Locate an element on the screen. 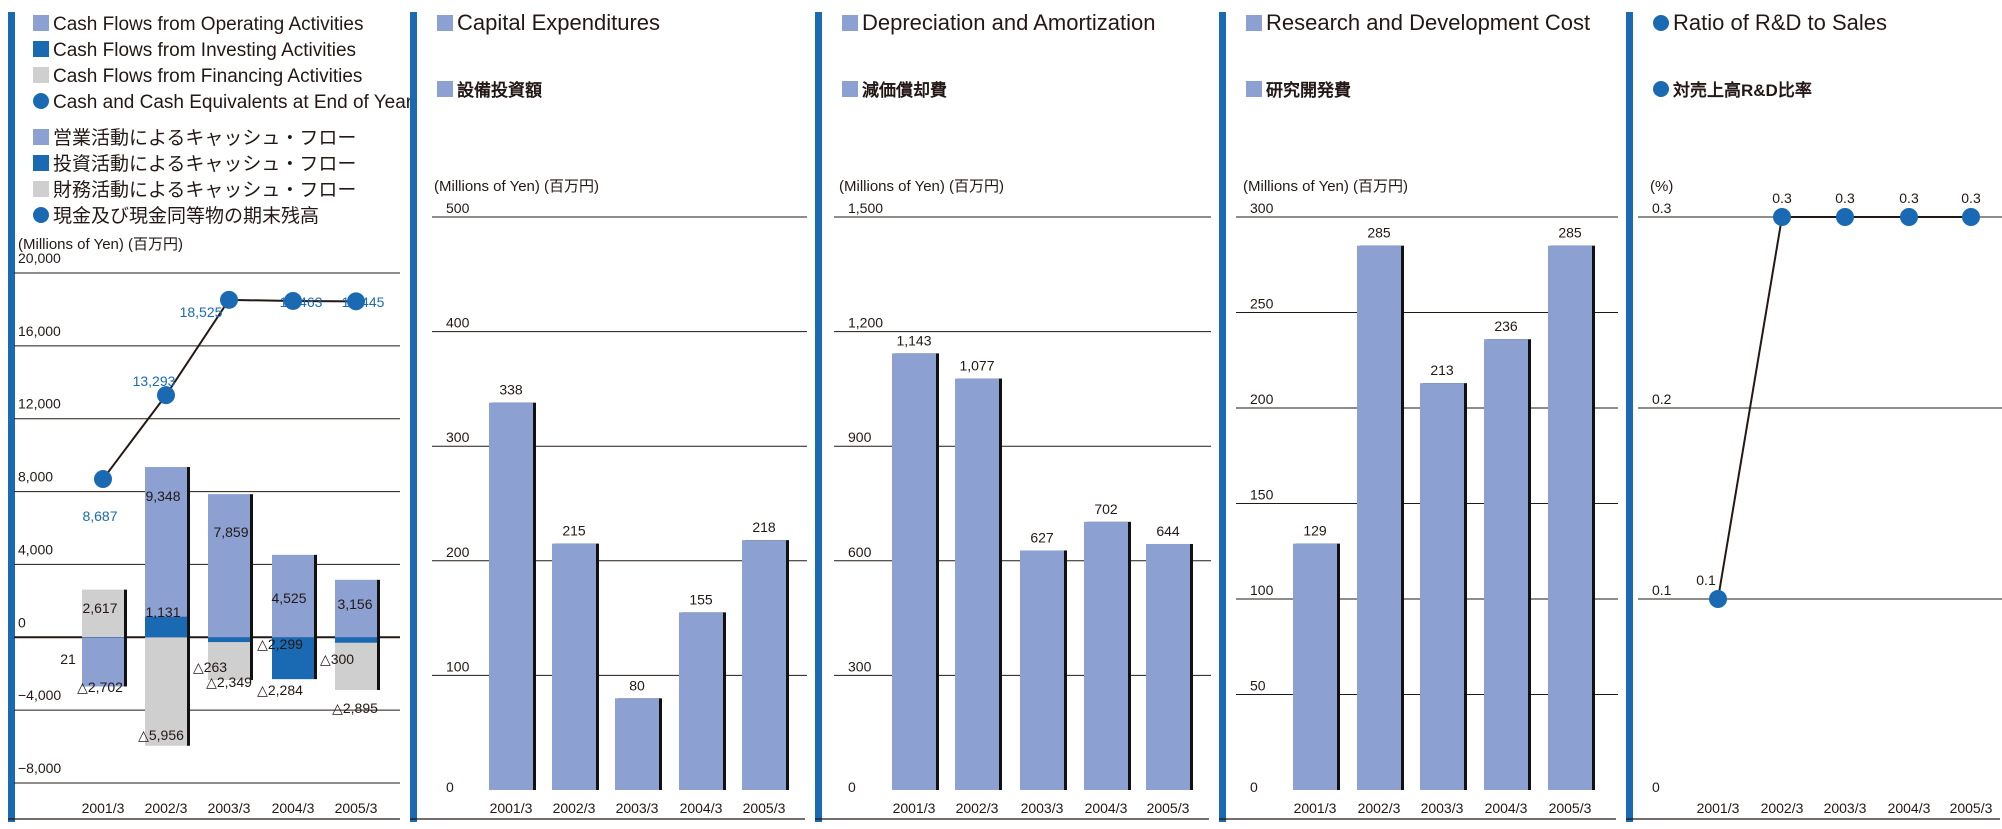 Image resolution: width=2002 pixels, height=829 pixels. x-tick-label: 2001/3 is located at coordinates (511, 808).